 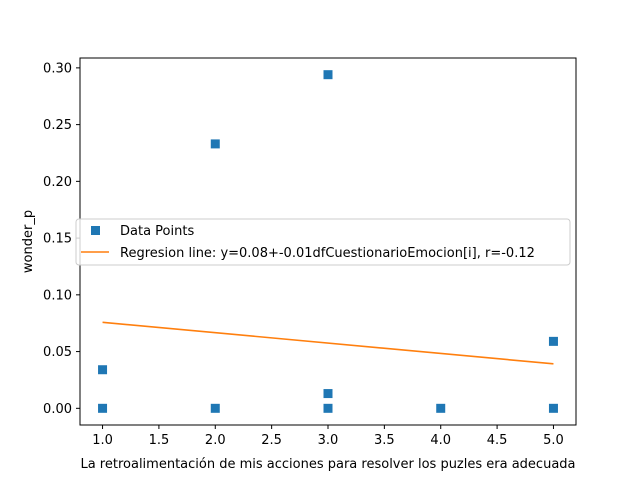 What do you see at coordinates (215, 440) in the screenshot?
I see `x-tick-label: 2.0` at bounding box center [215, 440].